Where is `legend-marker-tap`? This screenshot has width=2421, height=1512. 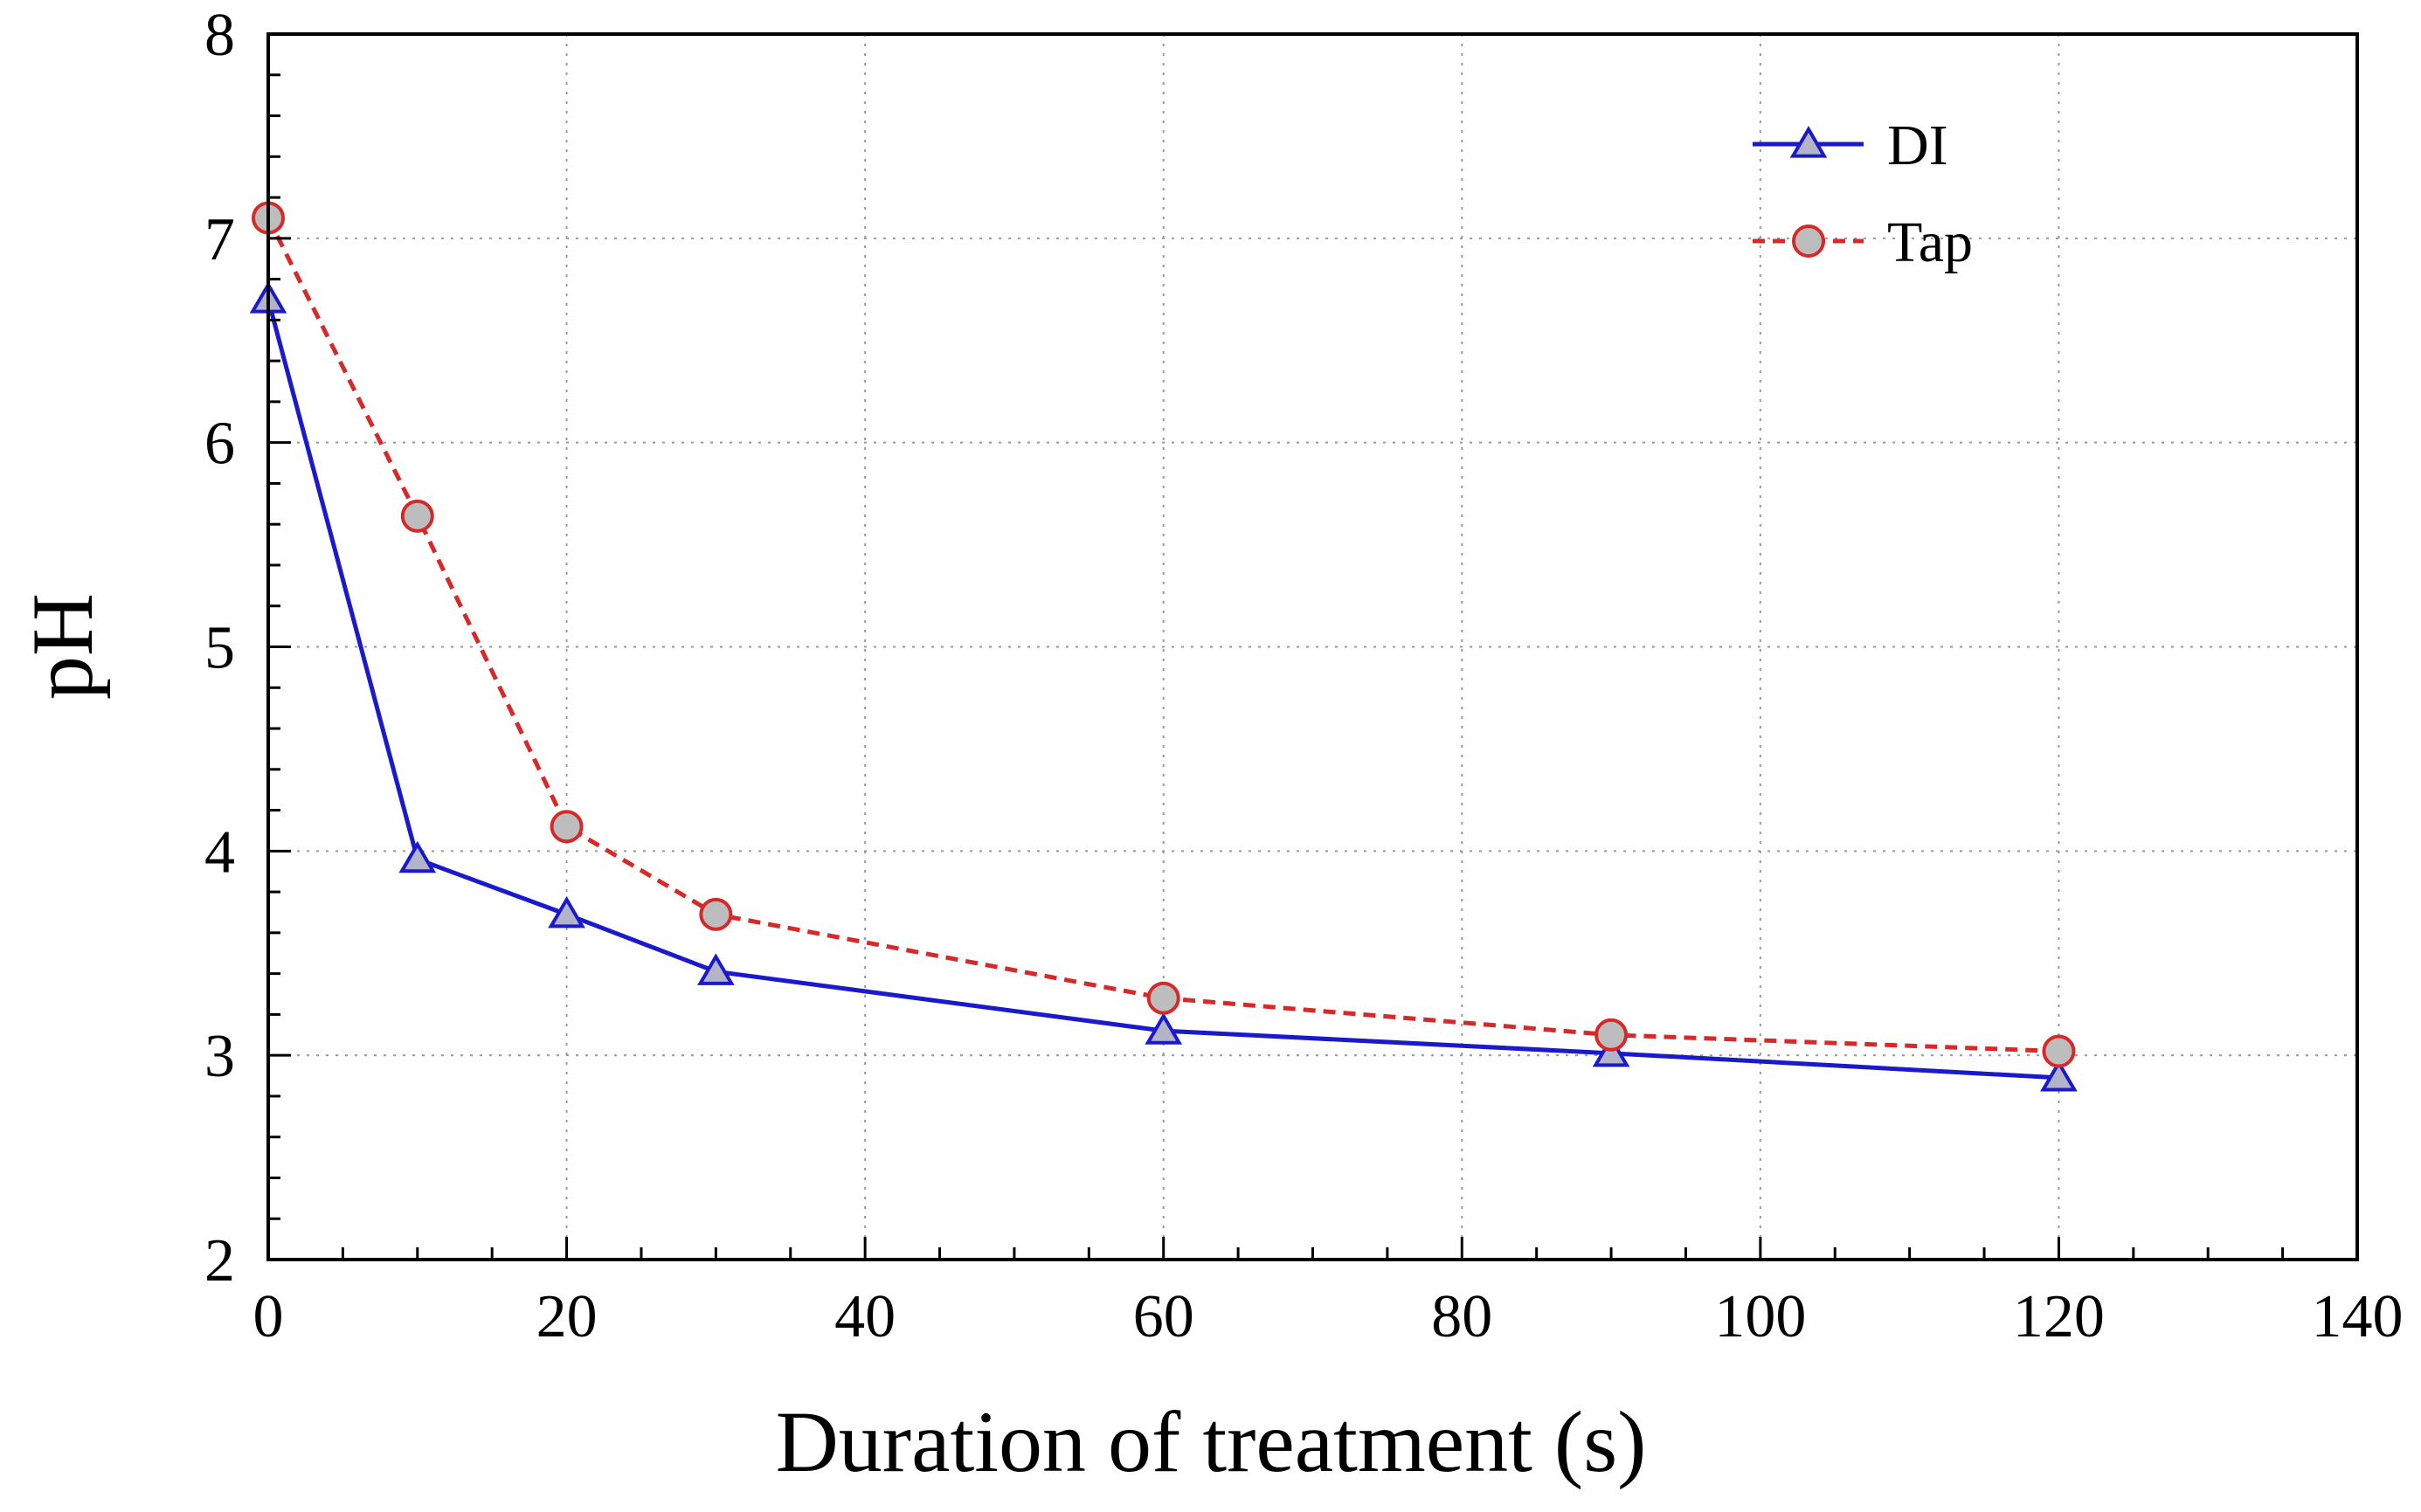 legend-marker-tap is located at coordinates (1808, 241).